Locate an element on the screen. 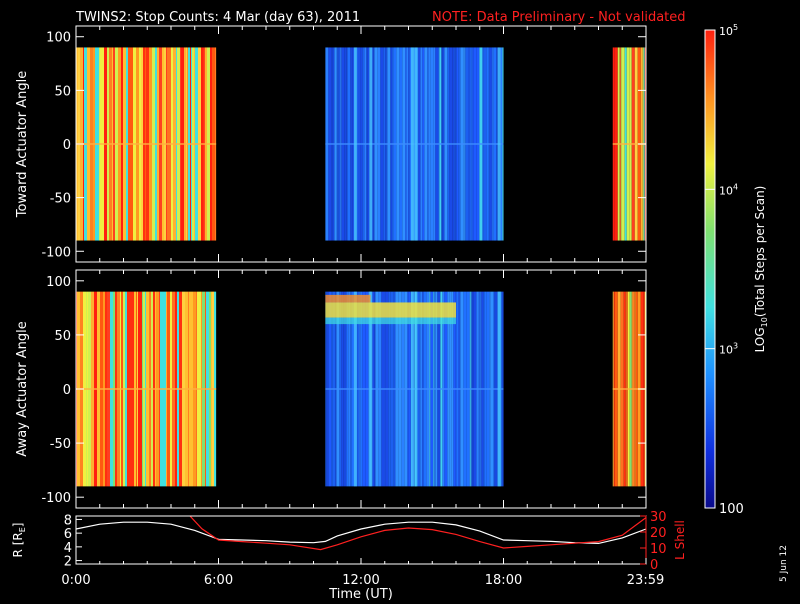 This screenshot has width=800, height=604. y2-tick-label: 10 is located at coordinates (658, 549).